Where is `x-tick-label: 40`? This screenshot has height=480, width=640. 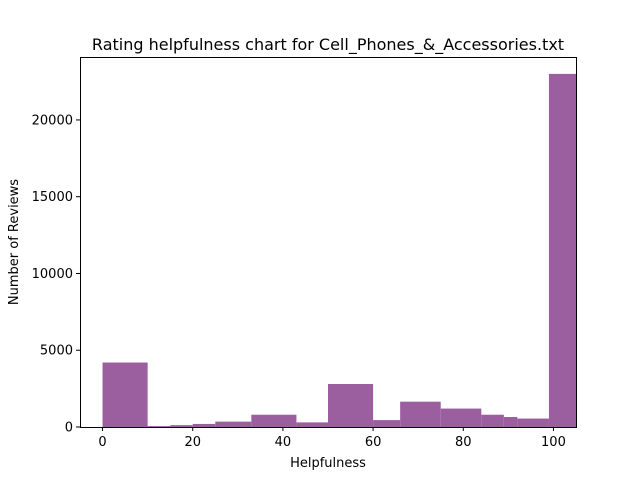 x-tick-label: 40 is located at coordinates (283, 442).